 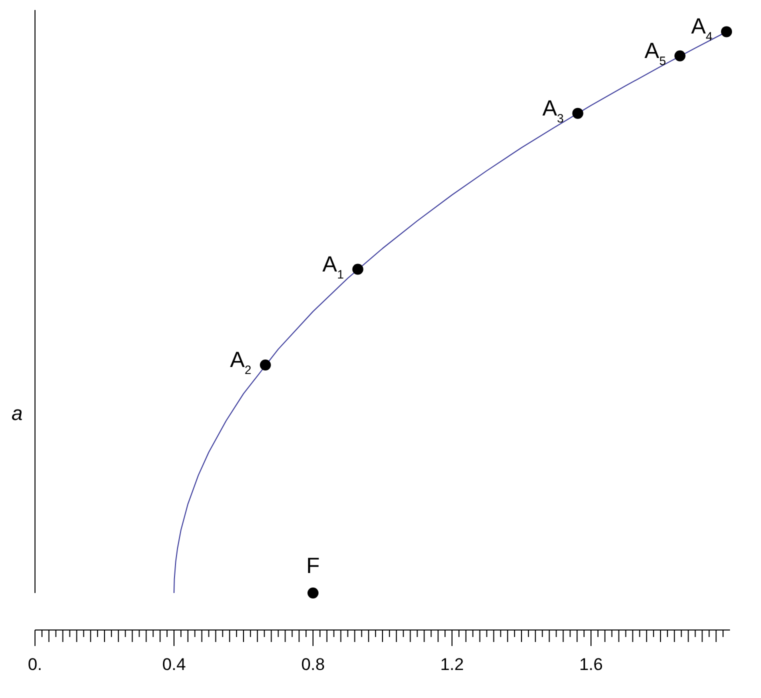 I want to click on annotation: F, so click(x=313, y=565).